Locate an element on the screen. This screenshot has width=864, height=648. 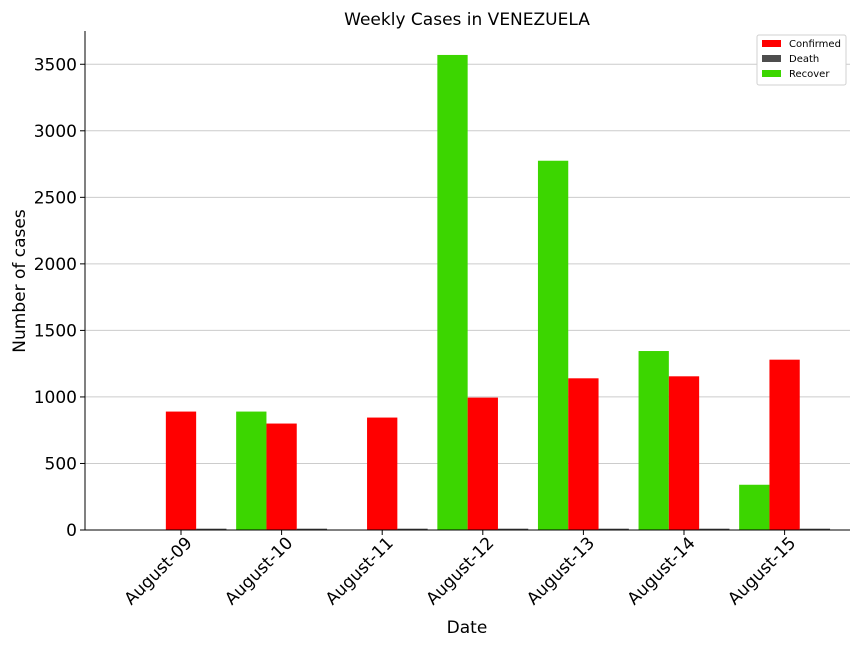
chart-title: Weekly Cases in VENEZUELA is located at coordinates (467, 20).